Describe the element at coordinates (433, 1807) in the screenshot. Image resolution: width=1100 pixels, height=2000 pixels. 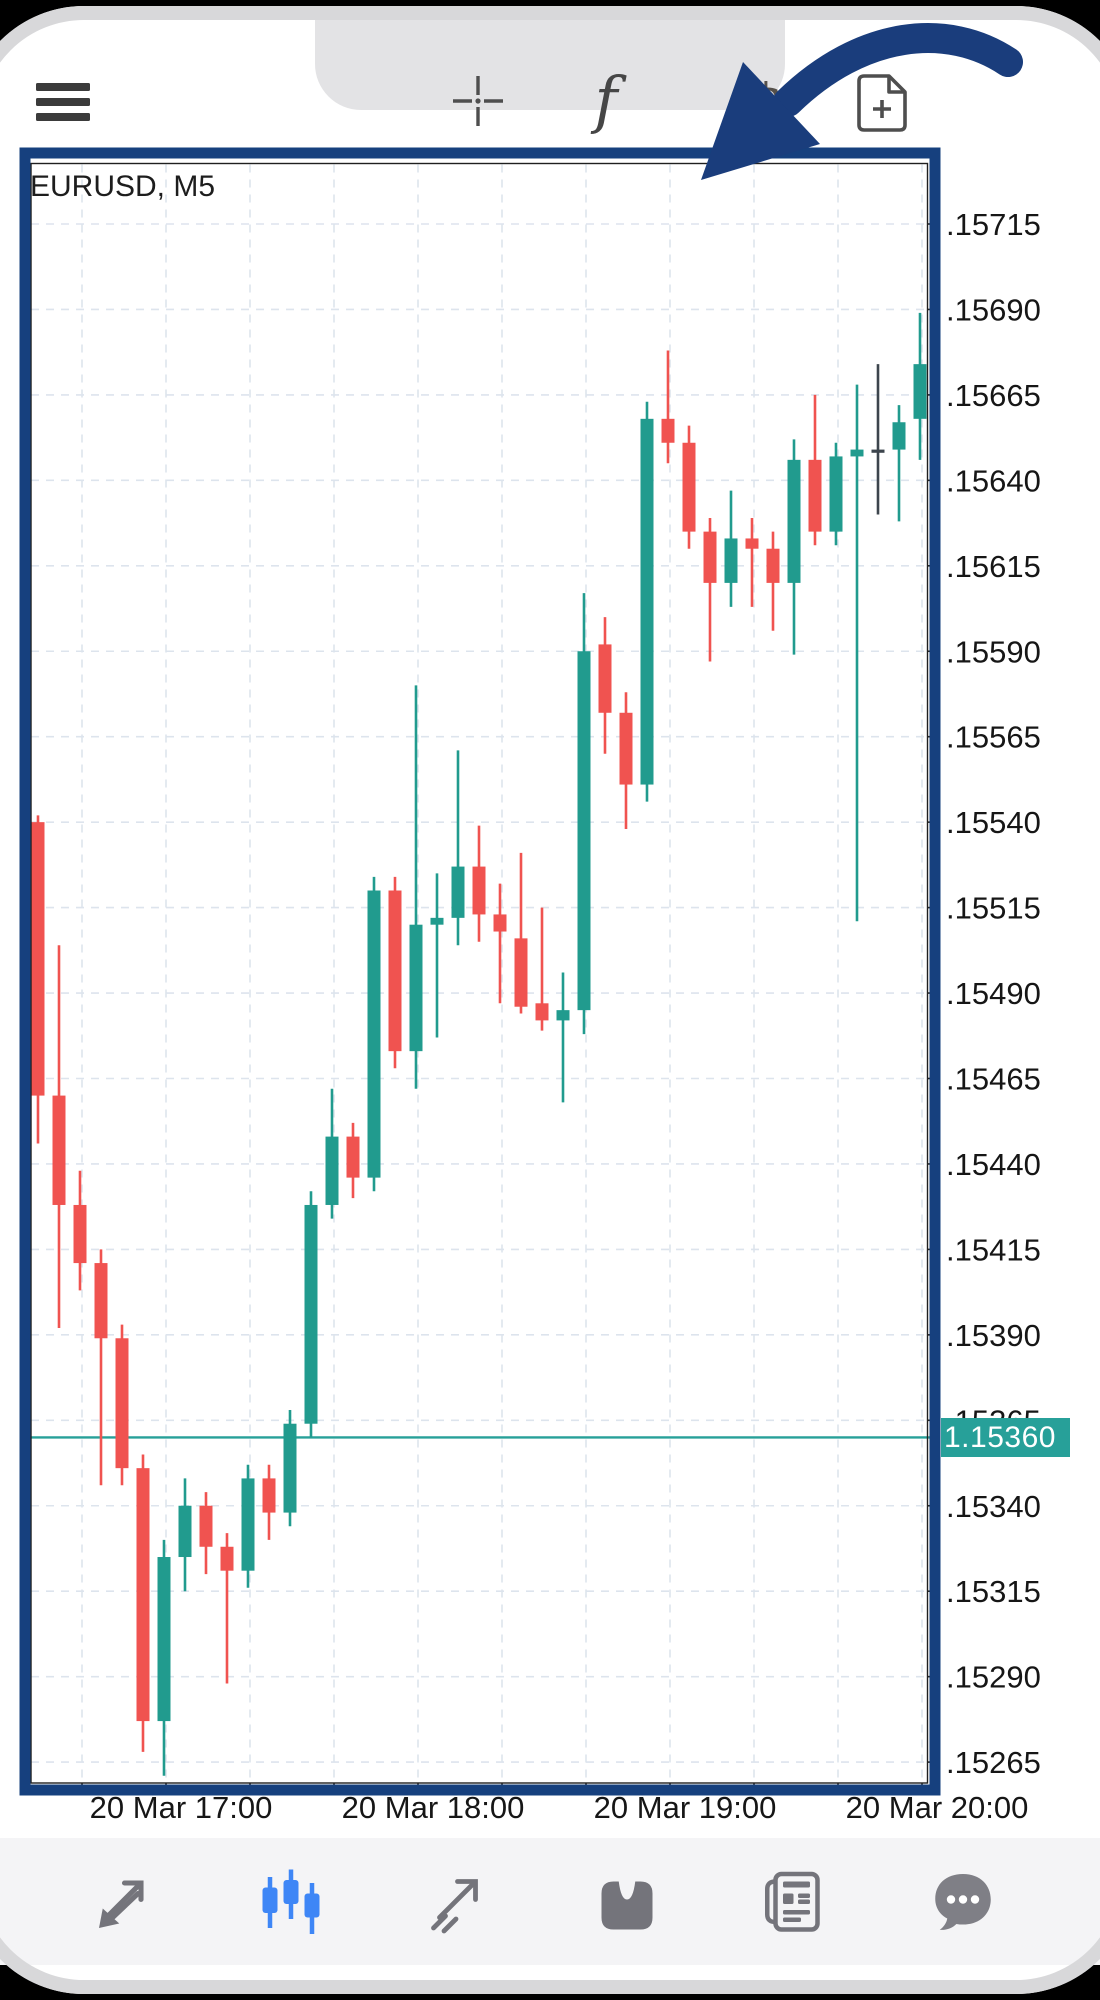
I see `time-axis-label: 20 Mar 18:00` at that location.